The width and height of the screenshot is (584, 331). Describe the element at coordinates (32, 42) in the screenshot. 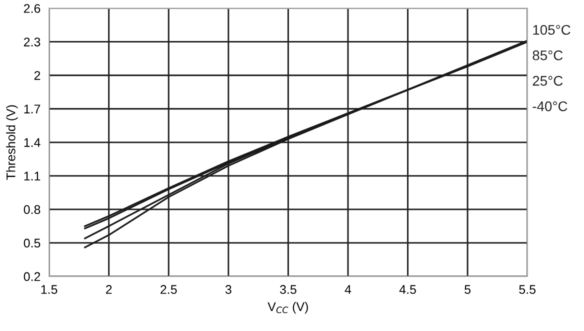

I see `y-tick-label: 2.3` at that location.